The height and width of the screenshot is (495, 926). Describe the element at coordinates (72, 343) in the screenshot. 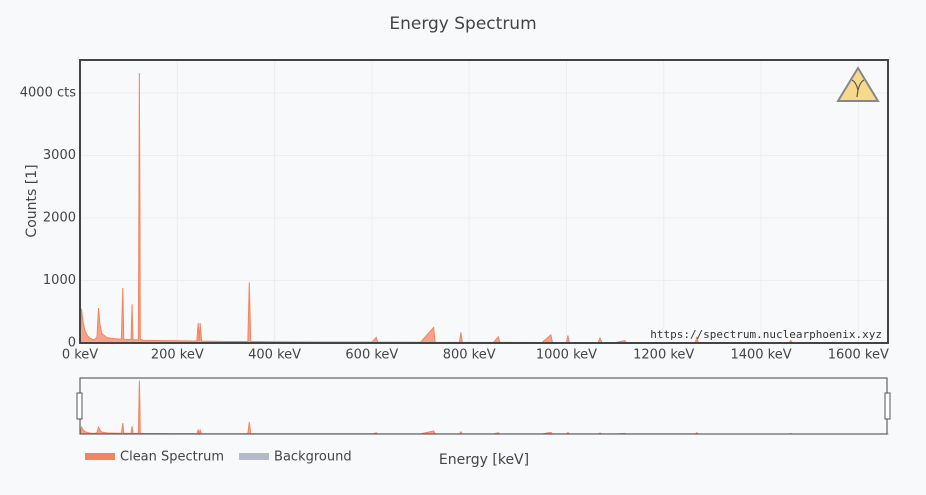

I see `y-tick-label: 0` at that location.